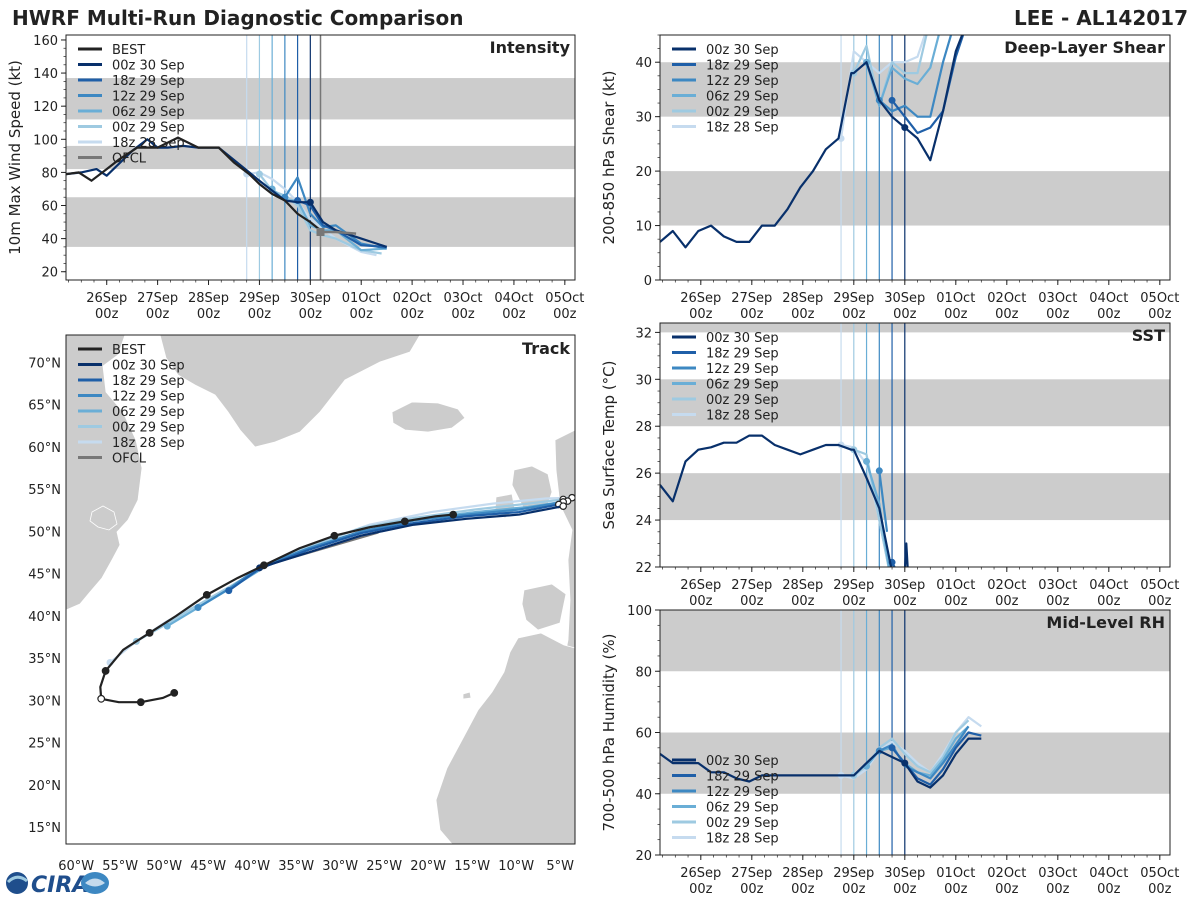 The image size is (1200, 900). What do you see at coordinates (560, 866) in the screenshot?
I see `track-lon-label: 5°W` at bounding box center [560, 866].